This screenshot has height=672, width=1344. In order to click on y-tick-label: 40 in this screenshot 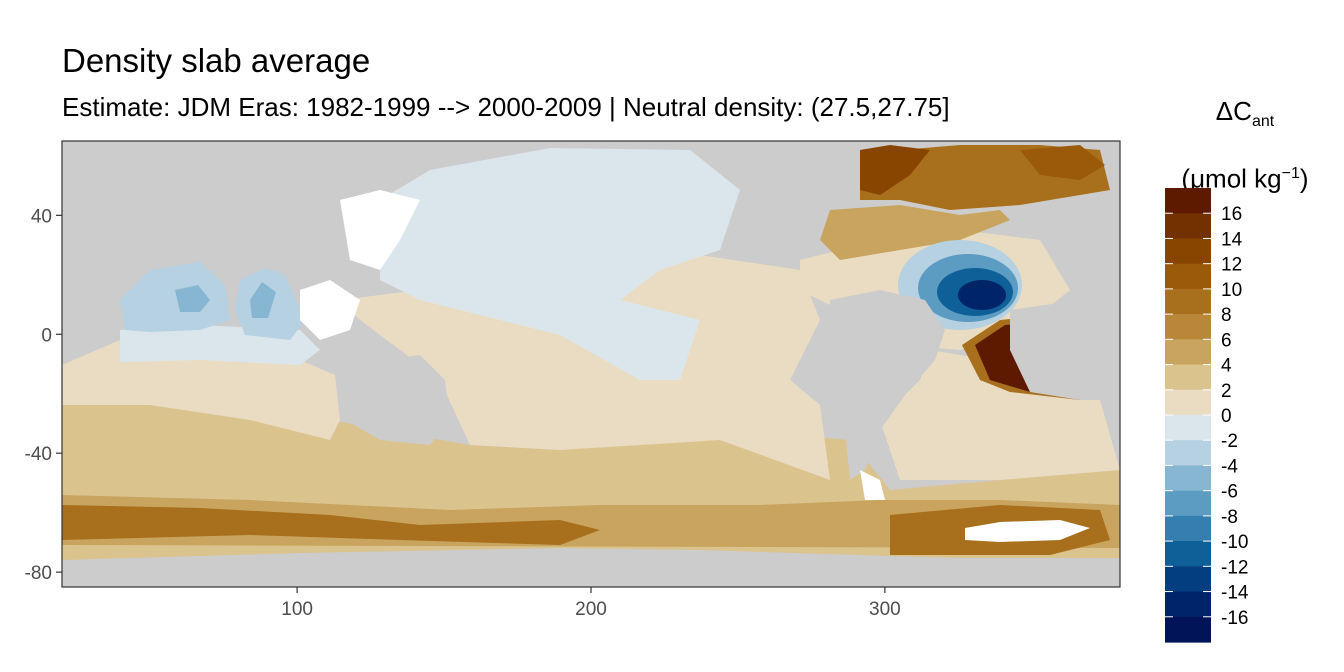, I will do `click(41, 216)`.